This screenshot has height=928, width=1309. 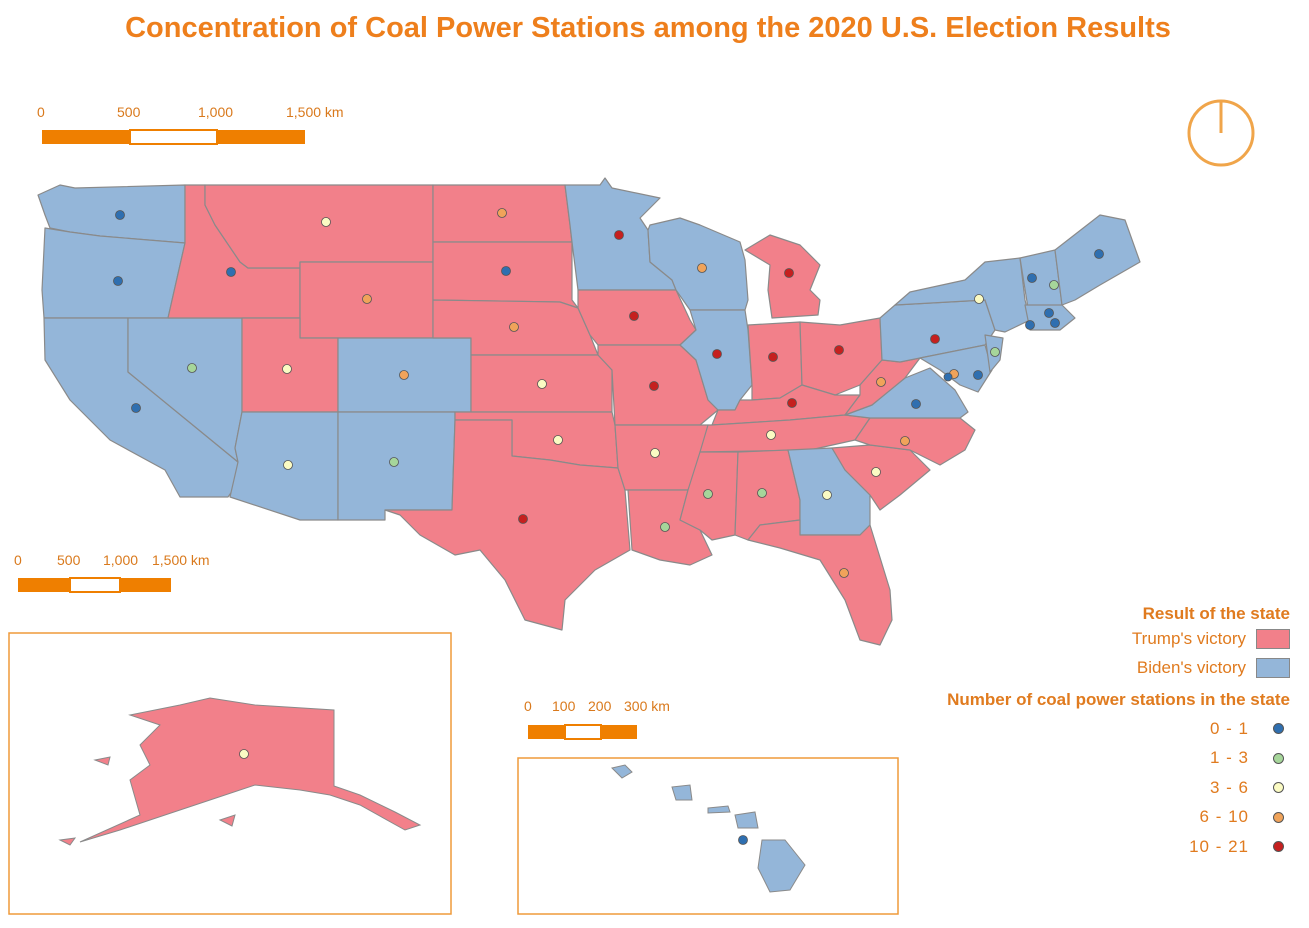 What do you see at coordinates (1099, 254) in the screenshot?
I see `marker-maine` at bounding box center [1099, 254].